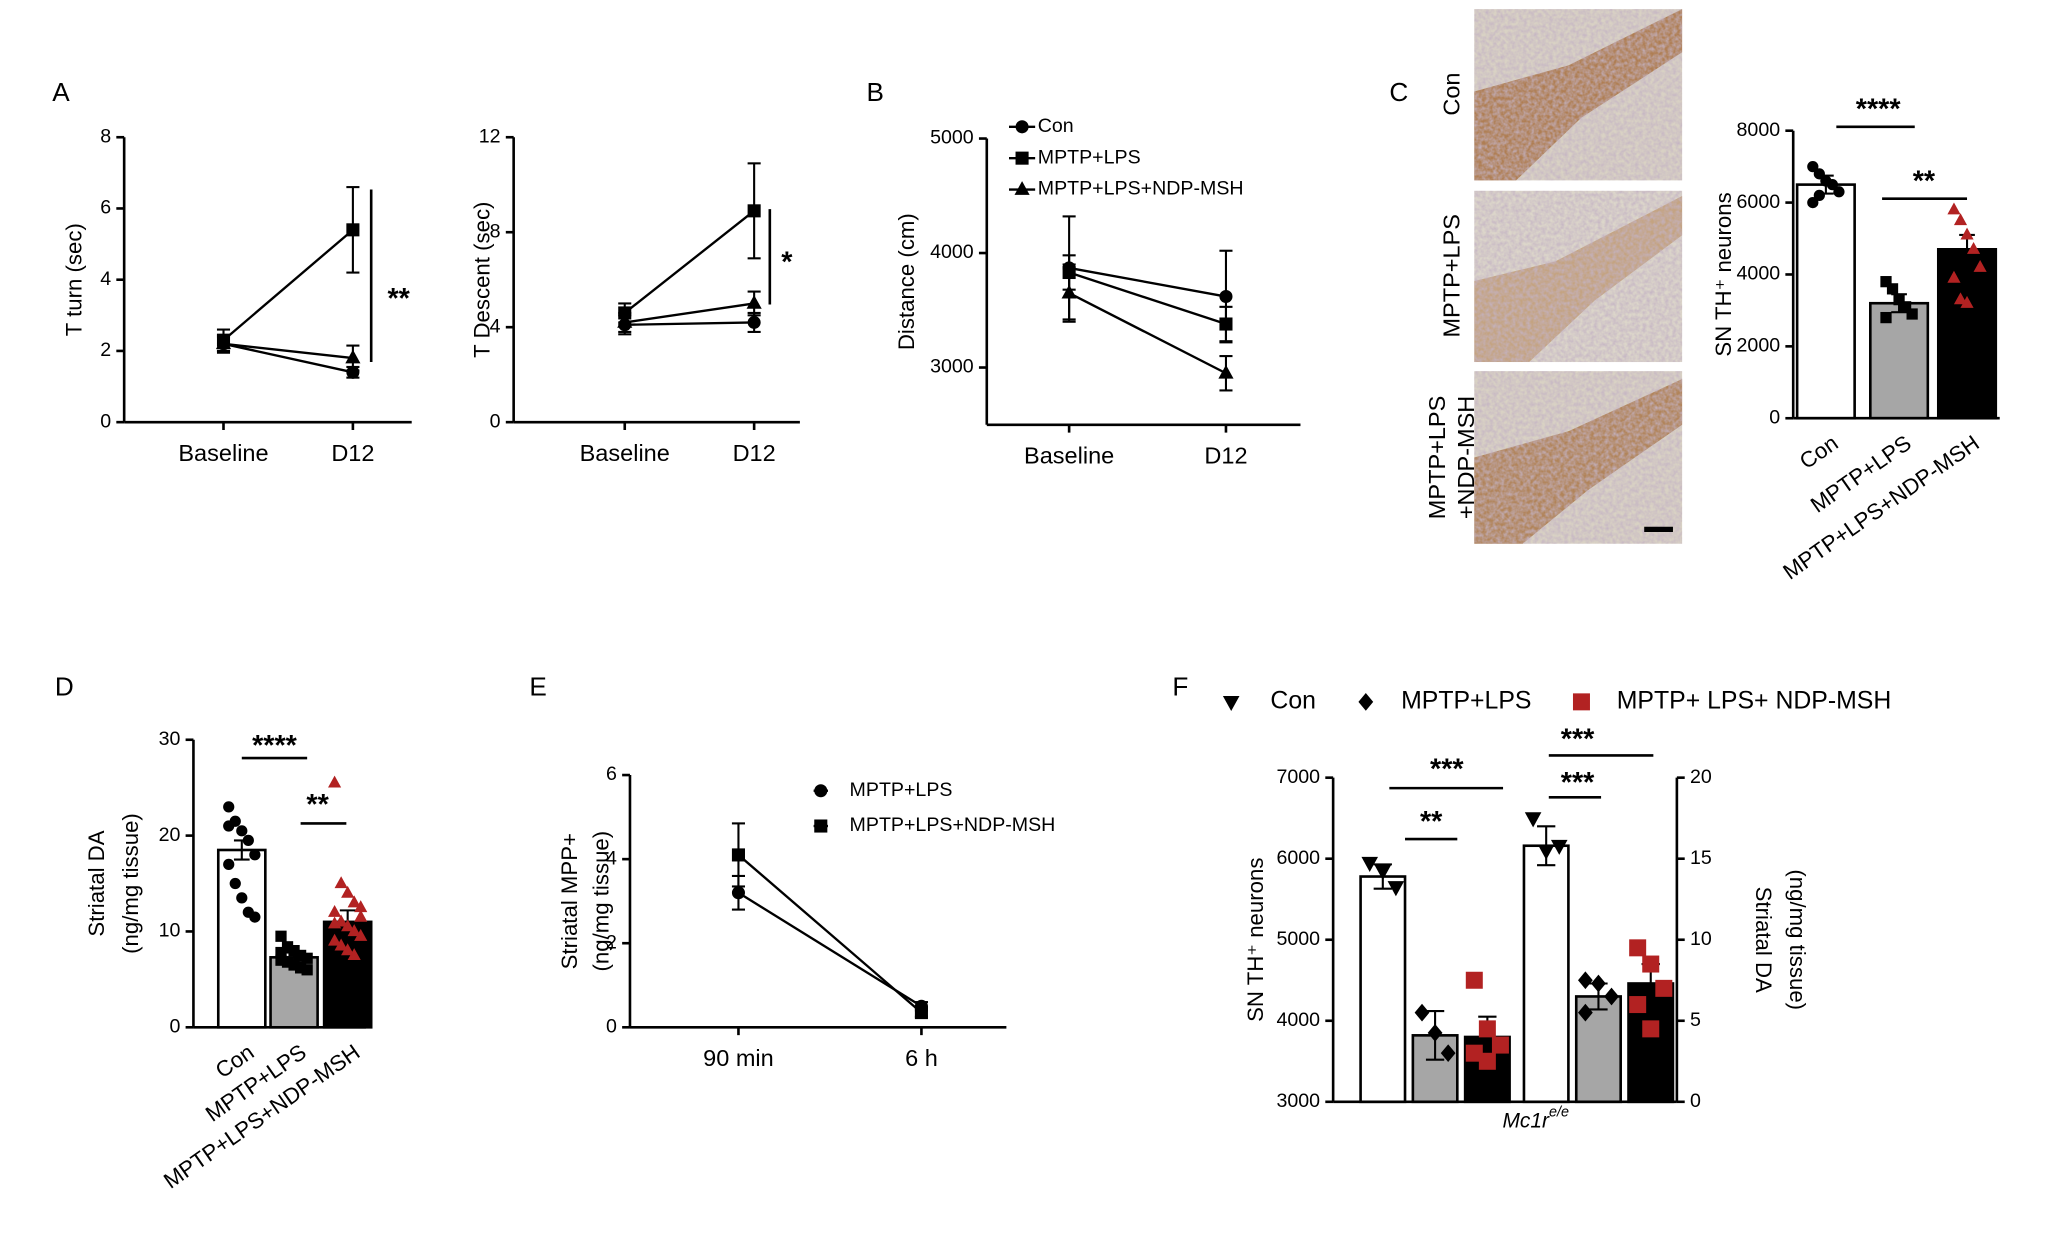 The width and height of the screenshot is (2055, 1259). I want to click on panel-letter: E, so click(537, 687).